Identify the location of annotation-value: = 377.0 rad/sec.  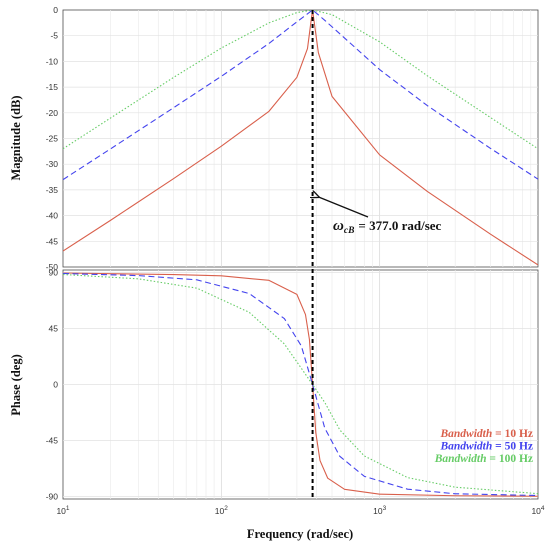
(399, 225).